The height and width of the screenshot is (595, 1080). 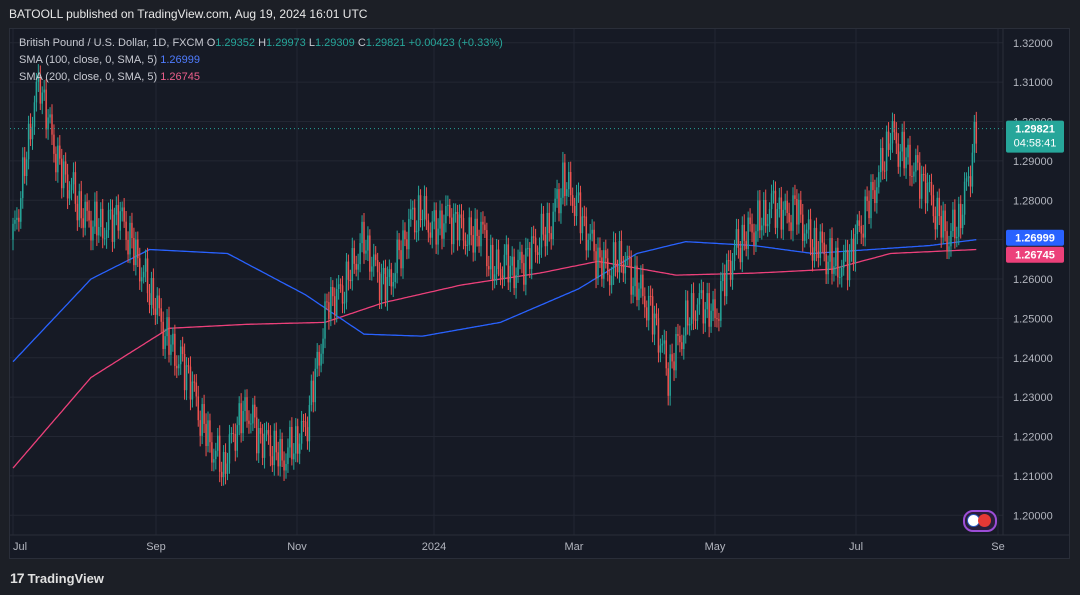 What do you see at coordinates (1035, 254) in the screenshot?
I see `sma200-badge` at bounding box center [1035, 254].